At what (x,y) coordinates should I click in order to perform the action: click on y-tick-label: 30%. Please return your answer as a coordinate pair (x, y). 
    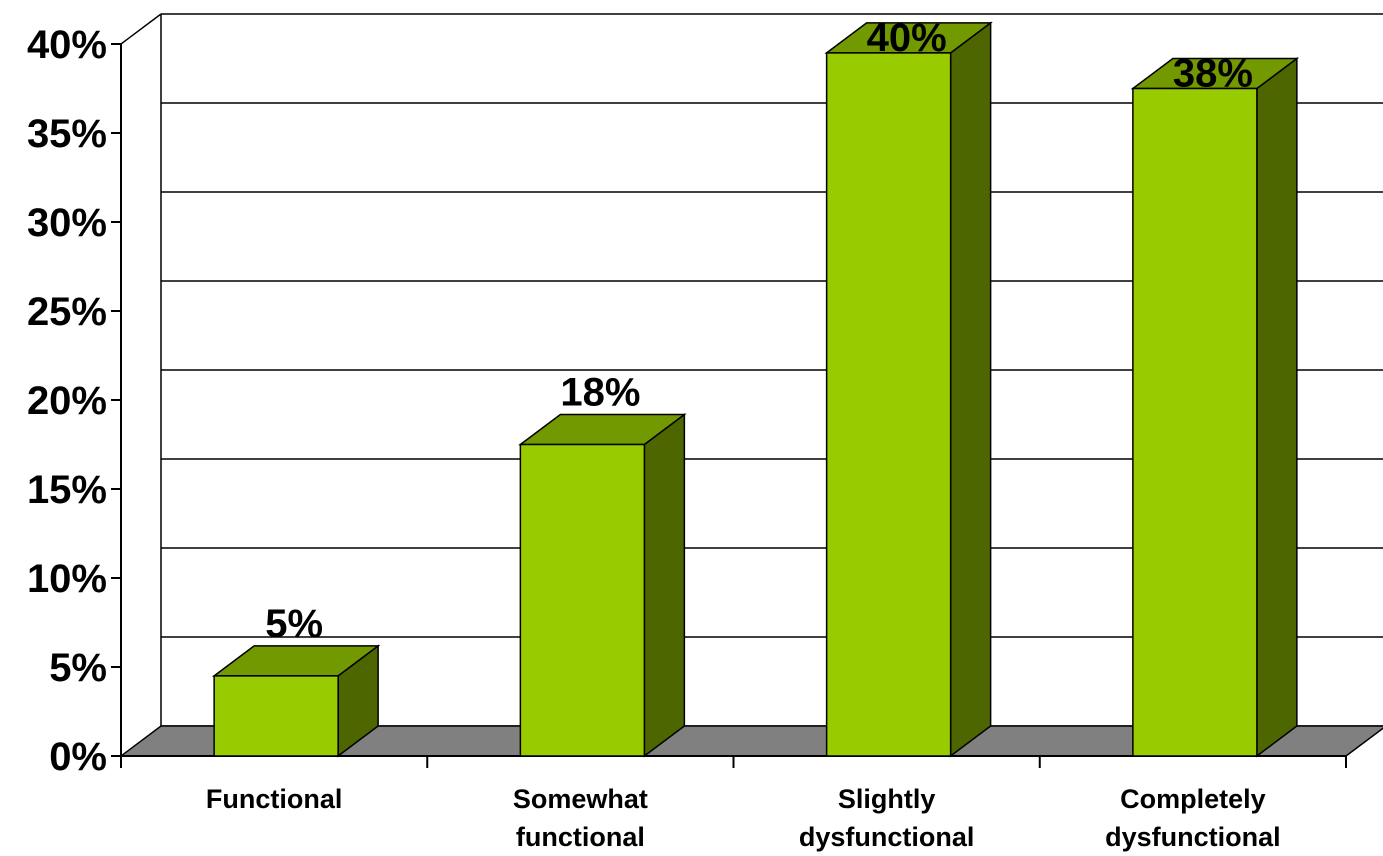
    Looking at the image, I should click on (67, 223).